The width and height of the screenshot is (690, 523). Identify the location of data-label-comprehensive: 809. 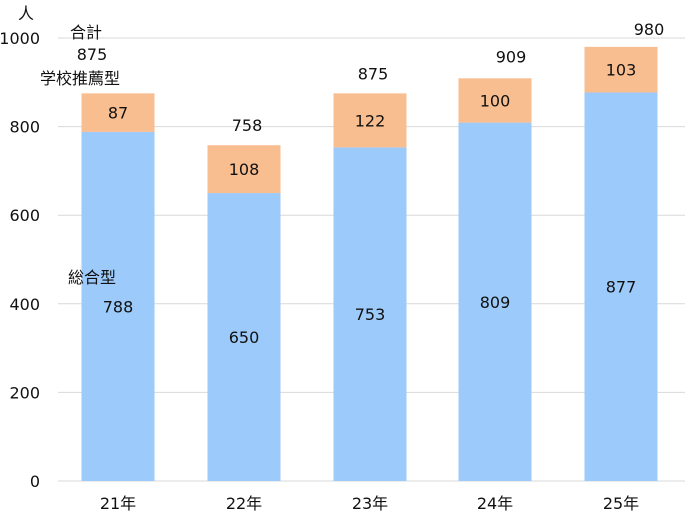
(495, 302).